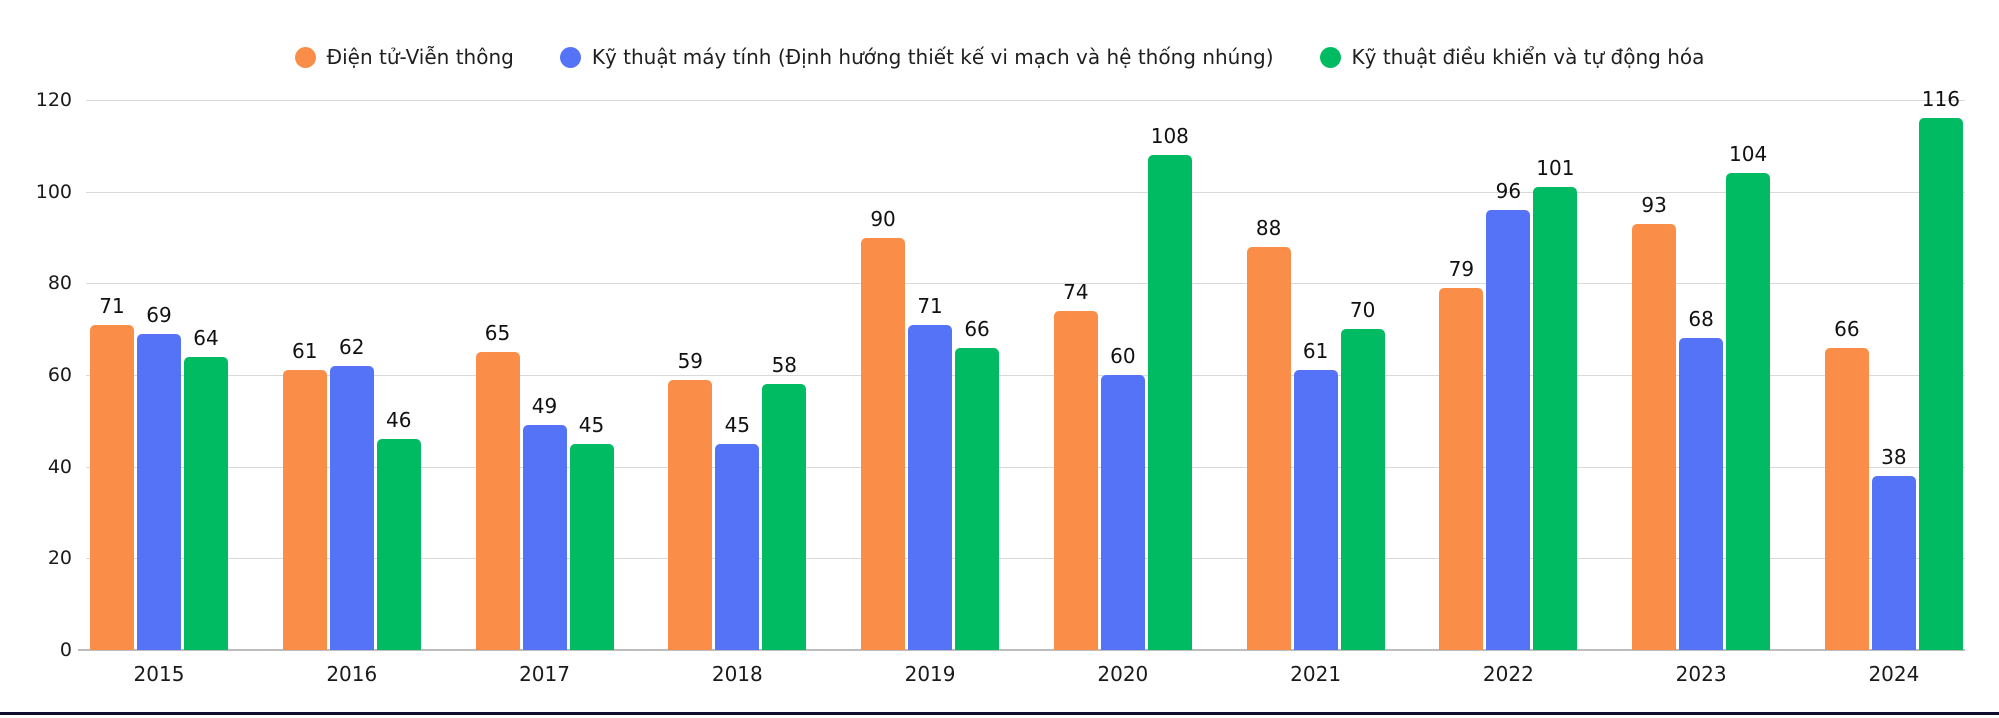 The height and width of the screenshot is (718, 1999). Describe the element at coordinates (784, 365) in the screenshot. I see `bar-value-label: 58` at that location.